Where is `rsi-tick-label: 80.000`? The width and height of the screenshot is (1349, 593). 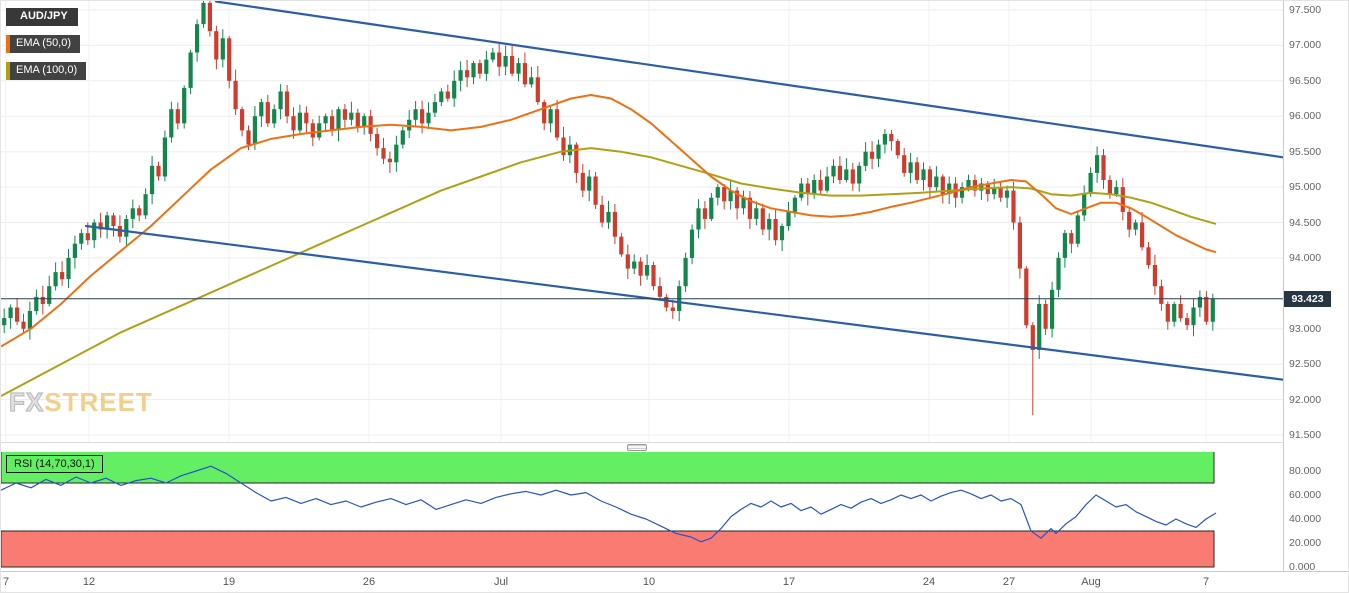
rsi-tick-label: 80.000 is located at coordinates (1305, 471).